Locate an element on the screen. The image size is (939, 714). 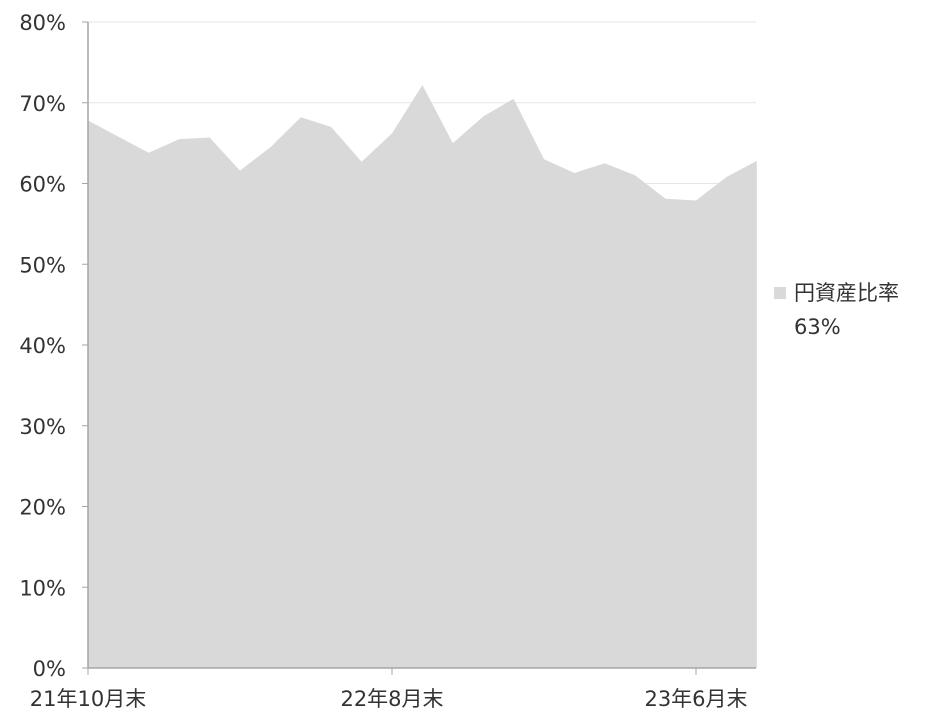
y-tick-label: 40% is located at coordinates (42, 346).